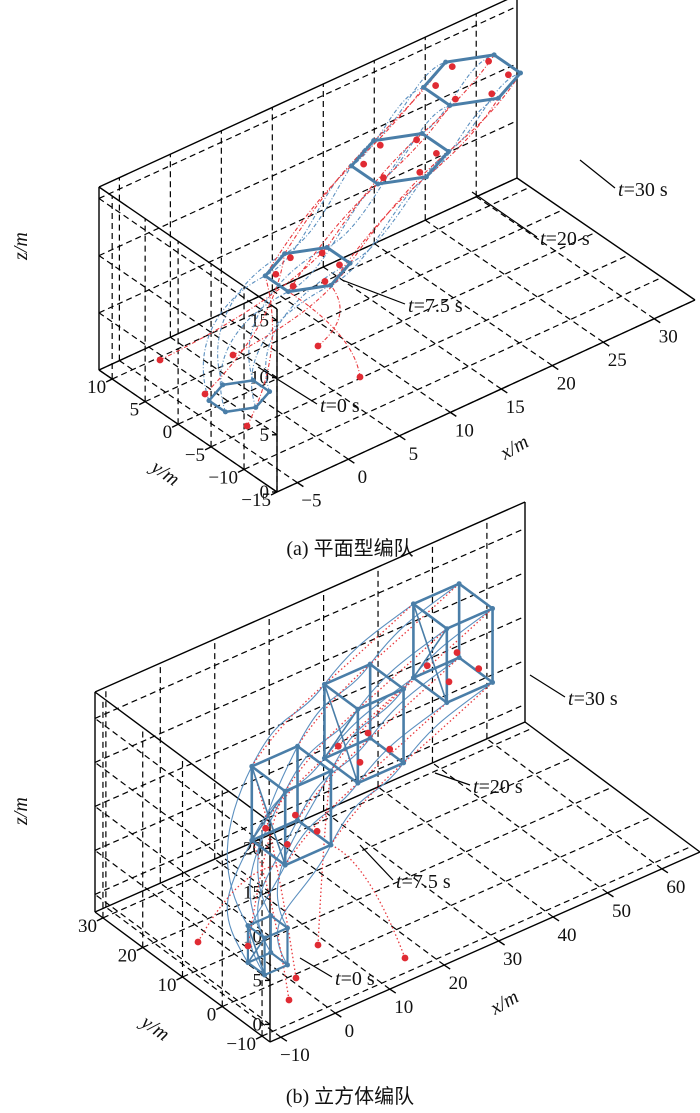 Image resolution: width=700 pixels, height=1113 pixels. I want to click on y-tick-mark, so click(208, 448).